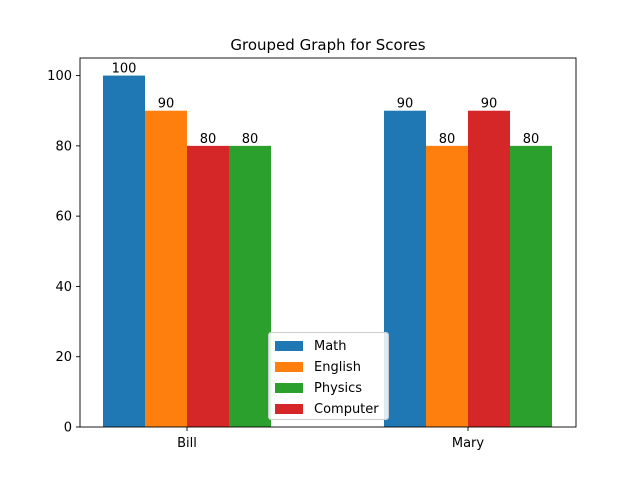 This screenshot has width=640, height=484. I want to click on data-labels-layer: 100 90 80 80 90 80 90 80, so click(326, 104).